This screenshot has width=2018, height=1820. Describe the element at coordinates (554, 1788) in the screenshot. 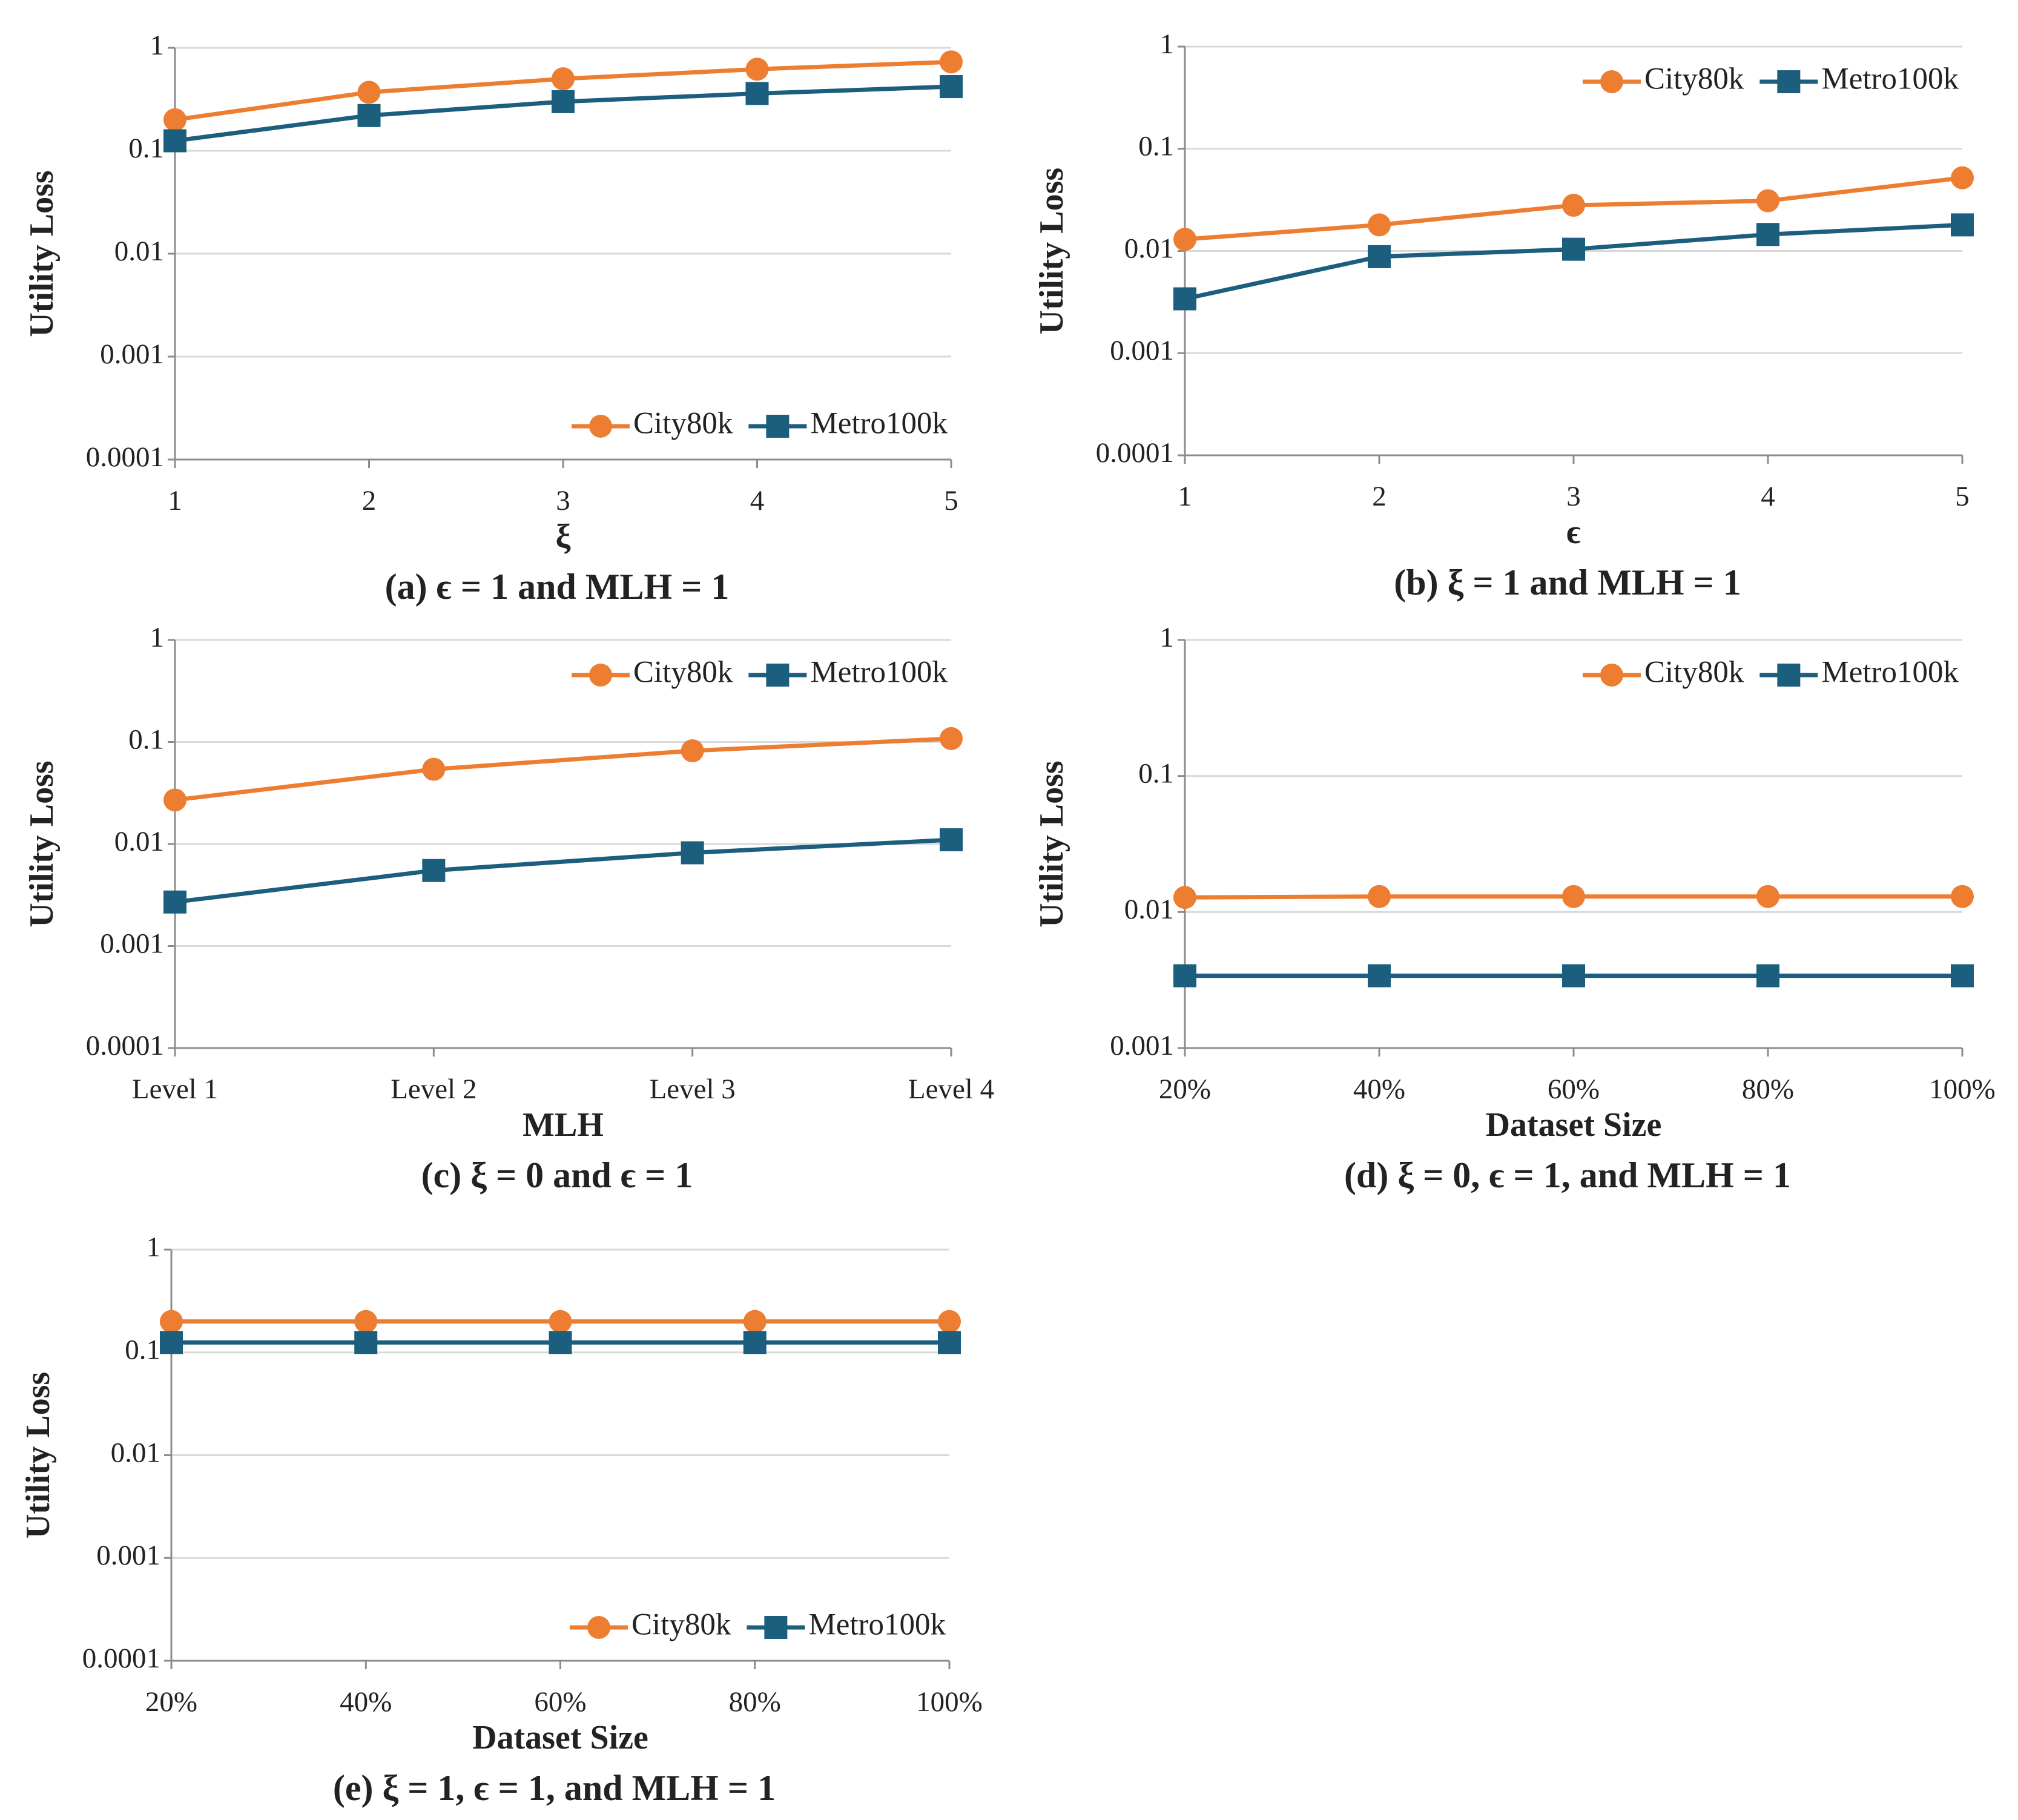

I see `chart-caption: (e) ξ = 1, ϵ = 1, and MLH = 1` at that location.